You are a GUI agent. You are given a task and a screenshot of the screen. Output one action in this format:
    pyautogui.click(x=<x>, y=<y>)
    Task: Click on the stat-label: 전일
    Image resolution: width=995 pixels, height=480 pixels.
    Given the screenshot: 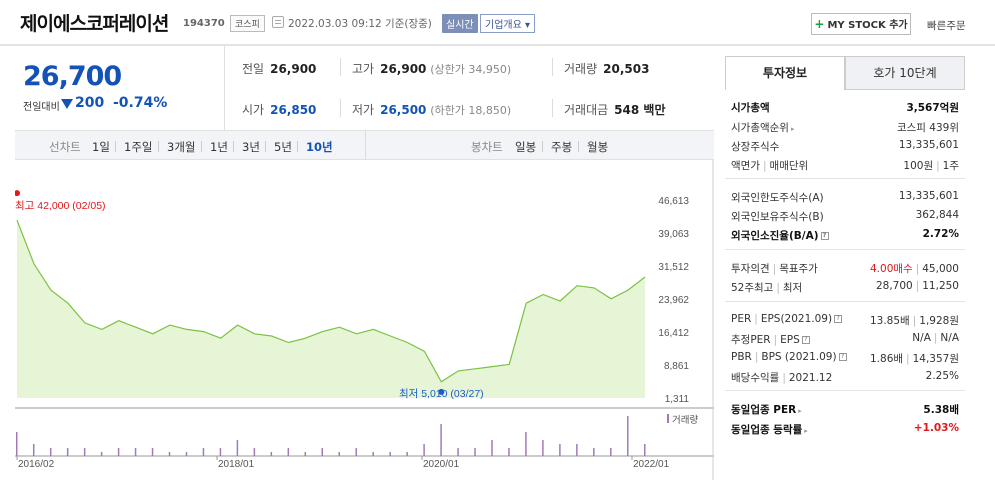 What is the action you would take?
    pyautogui.click(x=253, y=69)
    